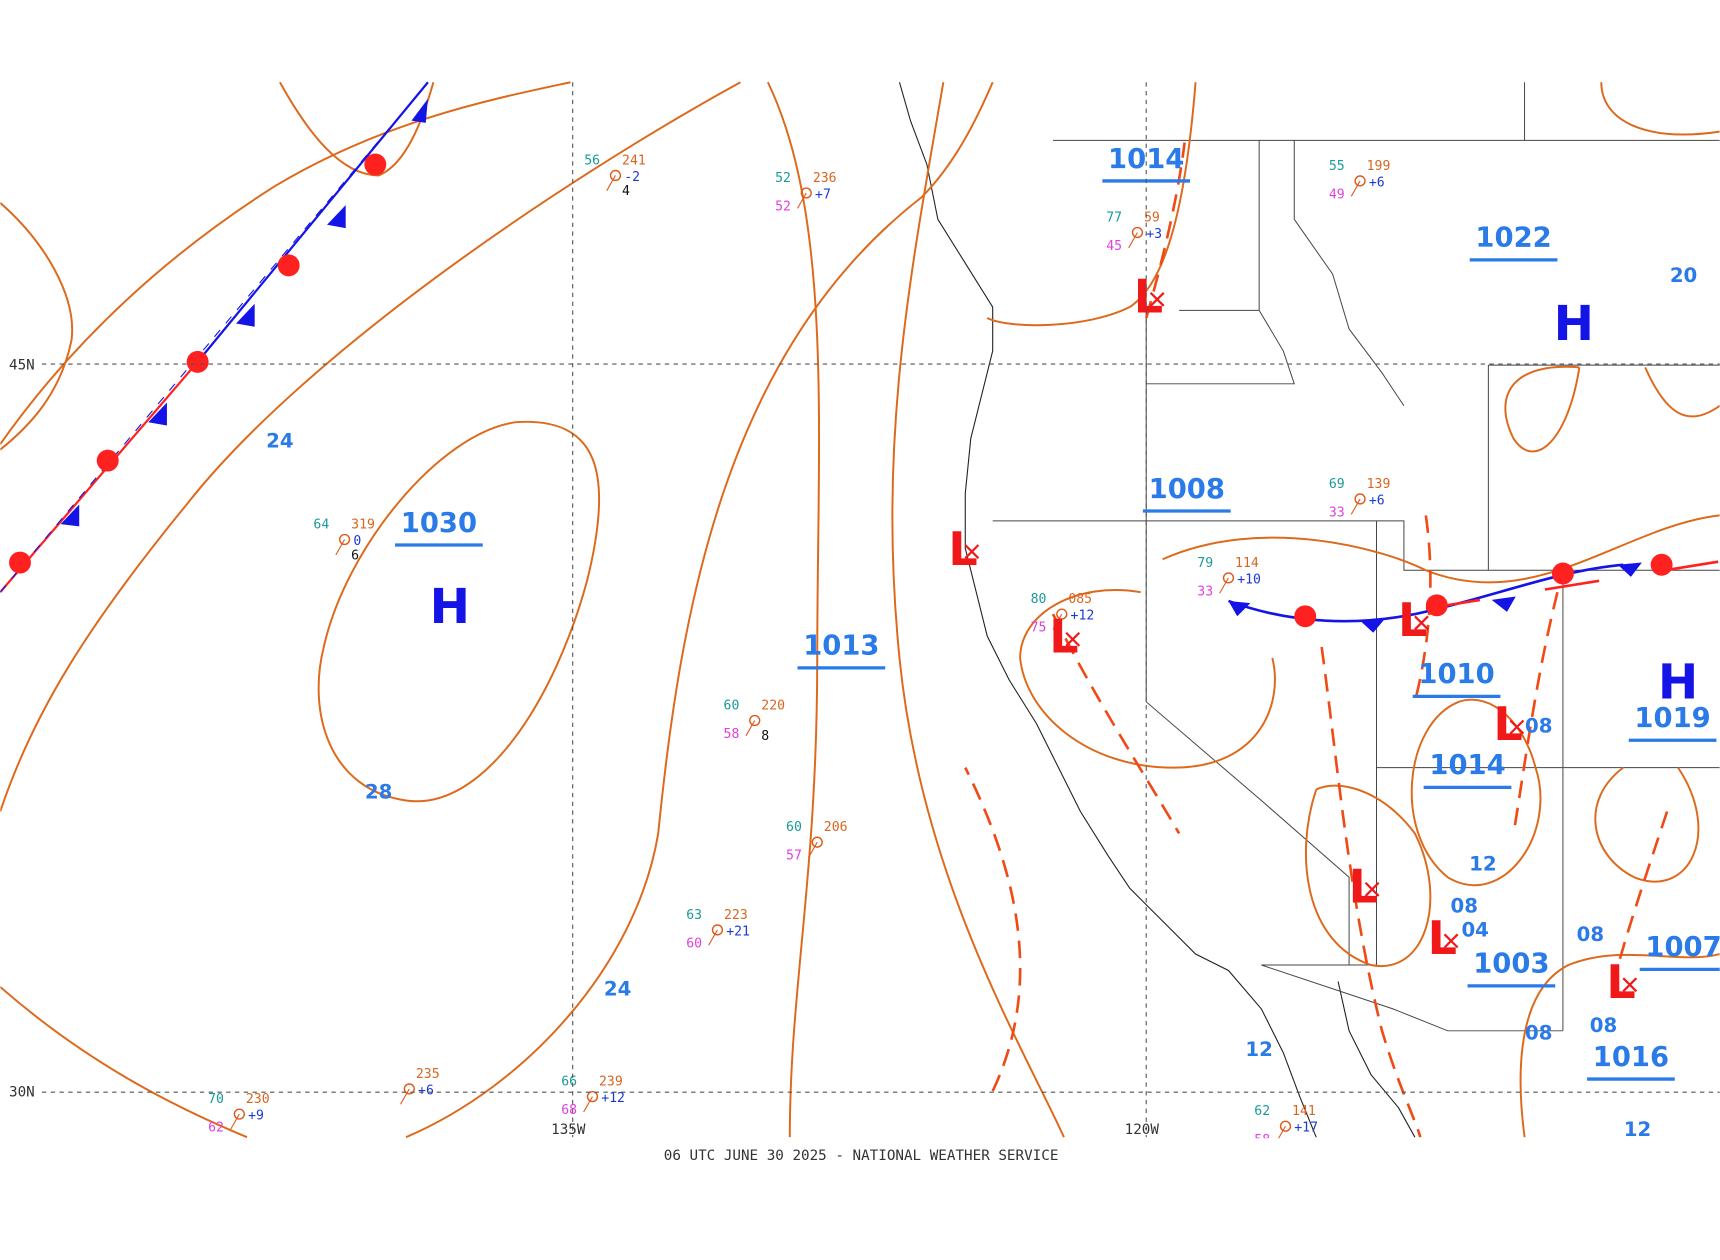 Image resolution: width=1720 pixels, height=1260 pixels. I want to click on station-pressure: 223, so click(736, 915).